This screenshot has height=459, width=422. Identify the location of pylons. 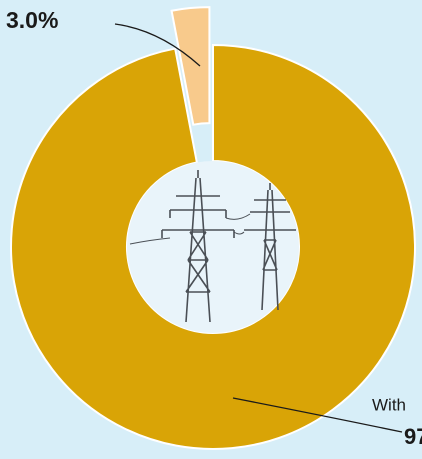
(212, 246).